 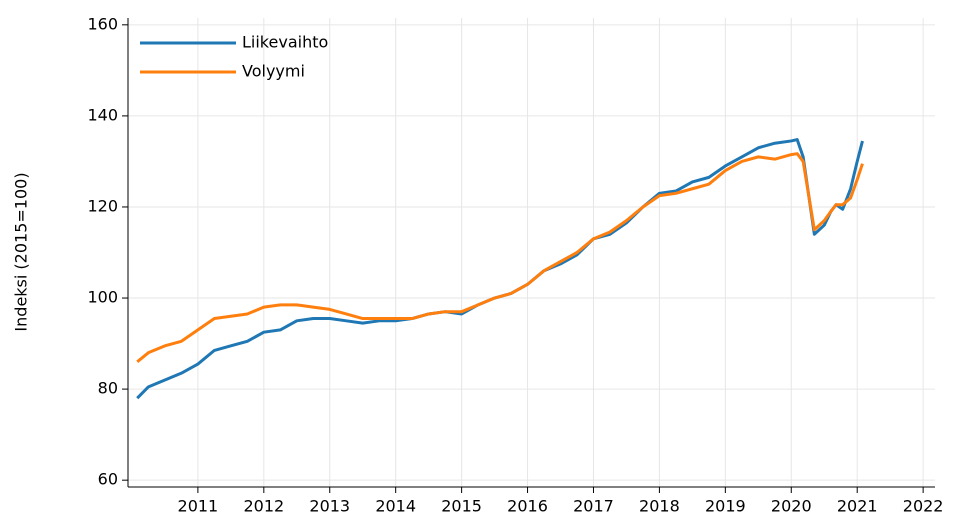 I want to click on x-tick-label: 2021, so click(x=857, y=506).